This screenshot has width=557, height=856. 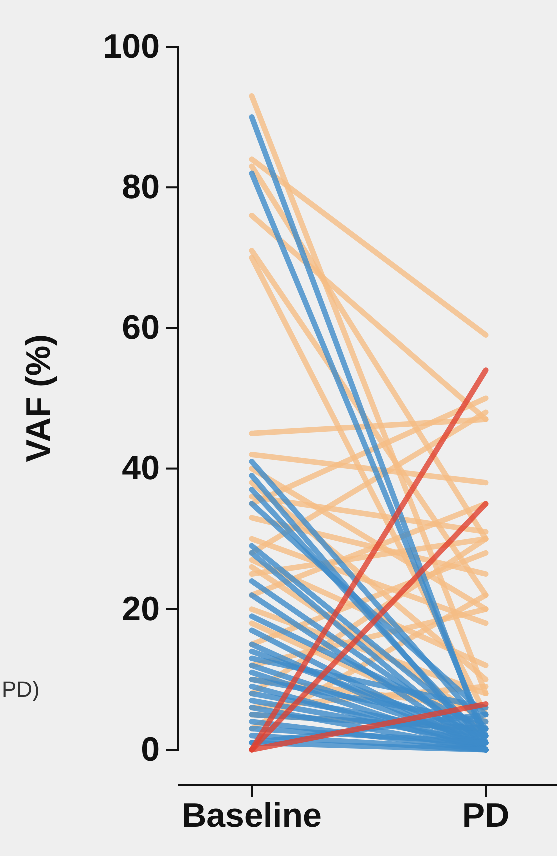 I want to click on y-tick-label: 0, so click(x=150, y=749).